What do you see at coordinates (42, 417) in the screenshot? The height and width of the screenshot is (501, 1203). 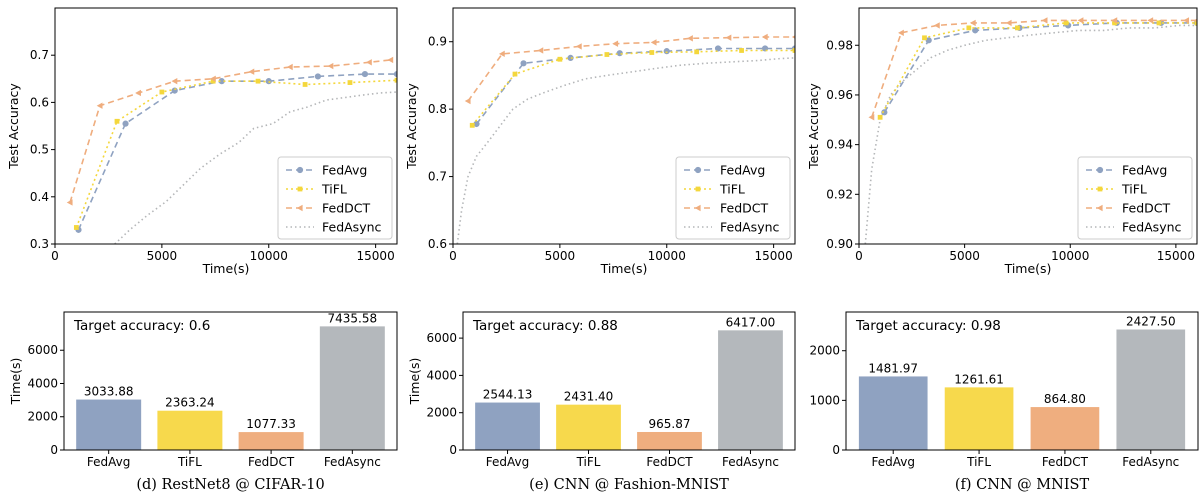 I see `y-tick-label: 2000` at bounding box center [42, 417].